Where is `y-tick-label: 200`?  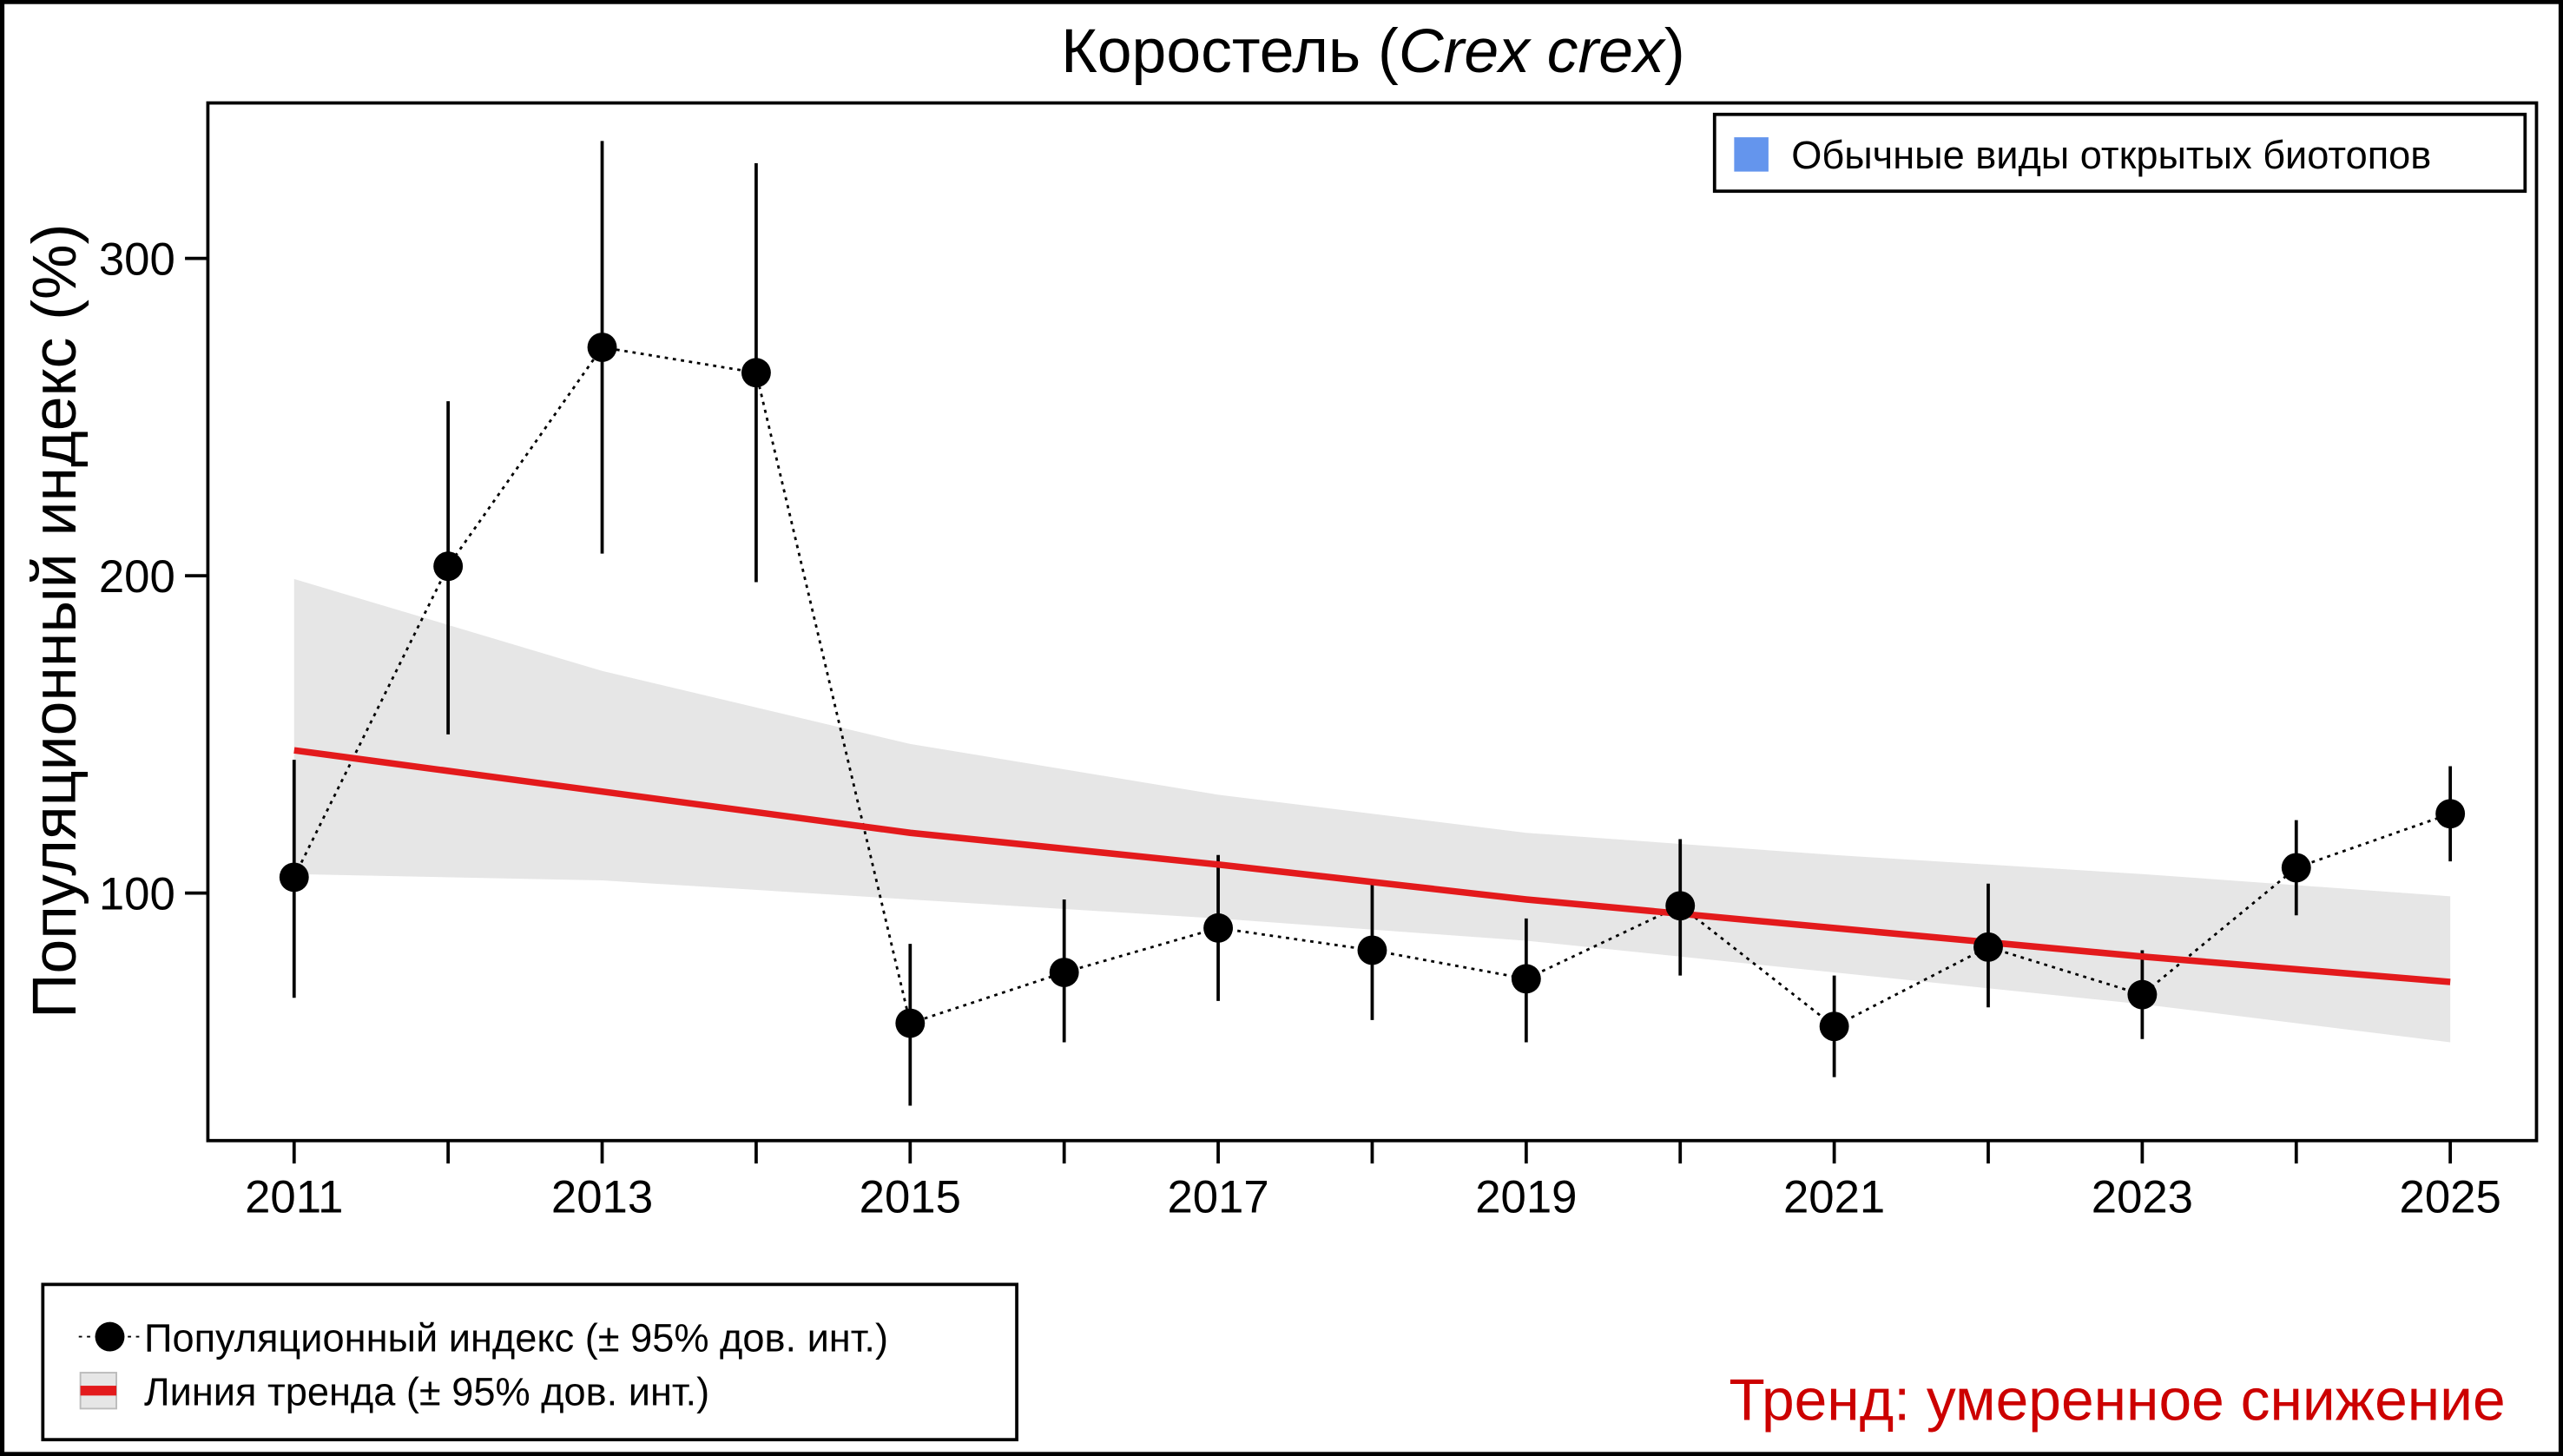 y-tick-label: 200 is located at coordinates (137, 577).